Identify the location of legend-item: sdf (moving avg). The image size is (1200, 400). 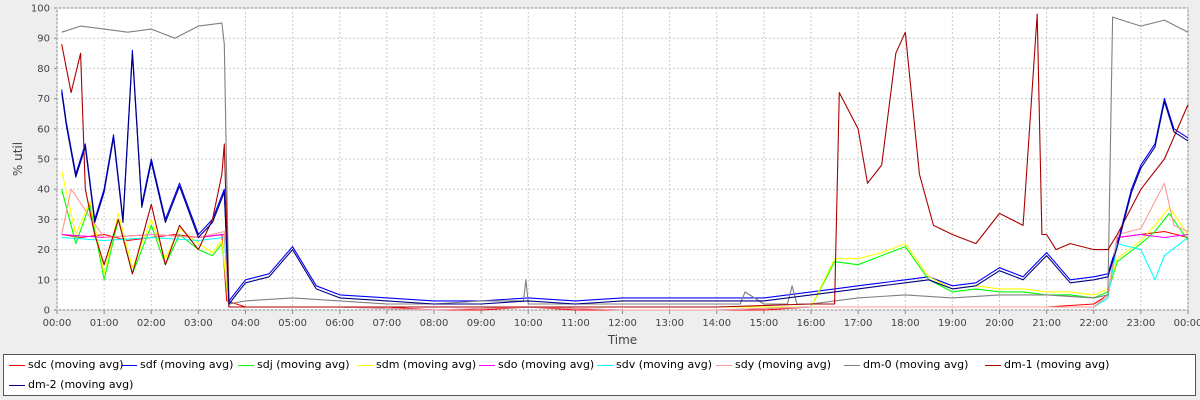
(177, 365).